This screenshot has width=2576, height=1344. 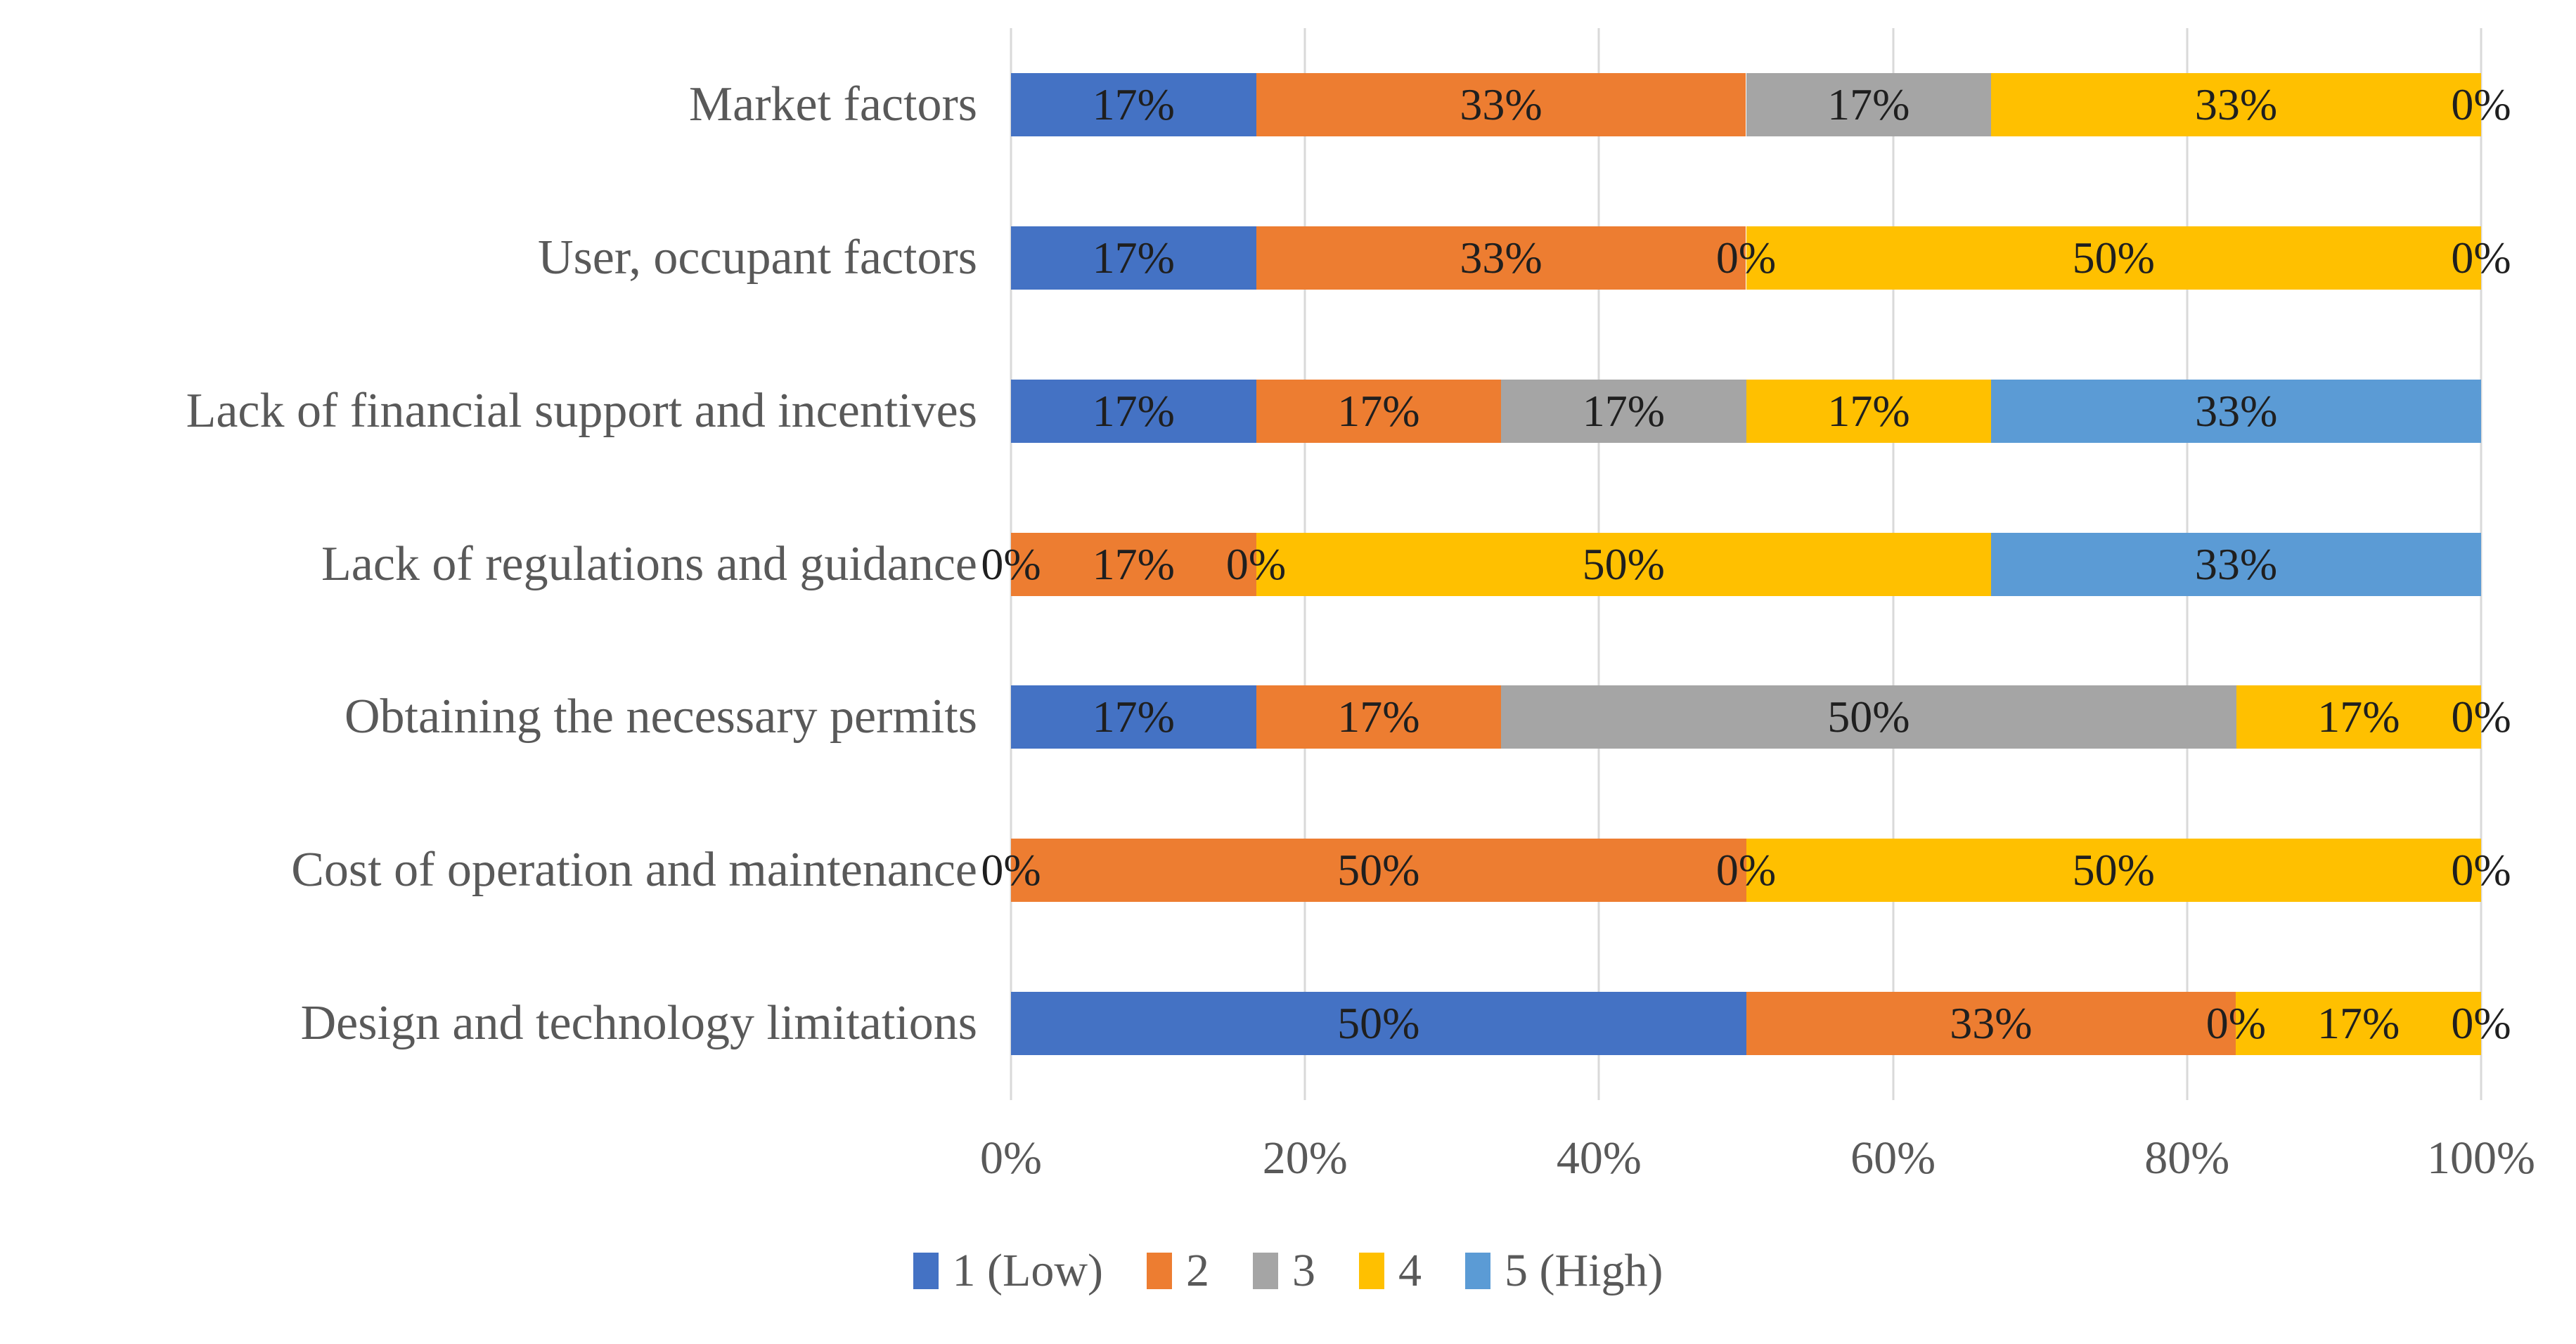 I want to click on legend-item: 4, so click(x=1390, y=1270).